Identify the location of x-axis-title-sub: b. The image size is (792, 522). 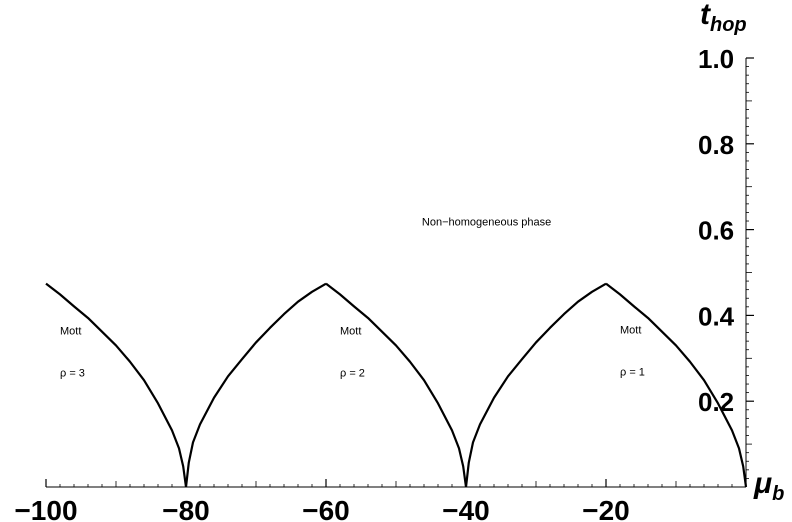
(778, 494).